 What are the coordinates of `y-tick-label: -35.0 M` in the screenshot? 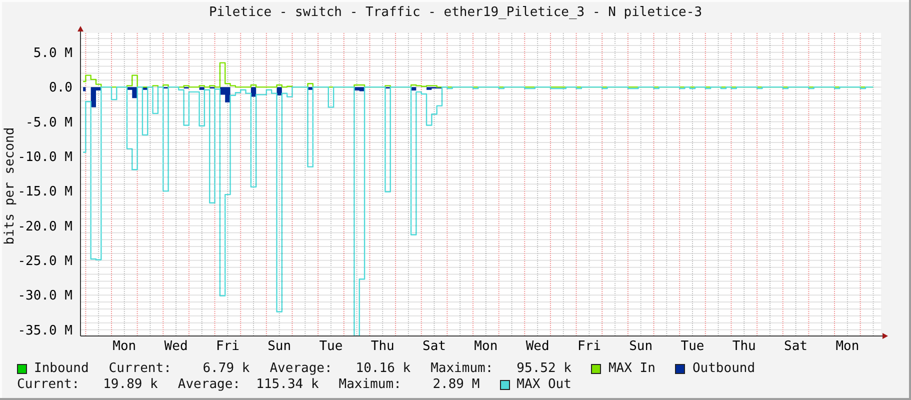 It's located at (45, 330).